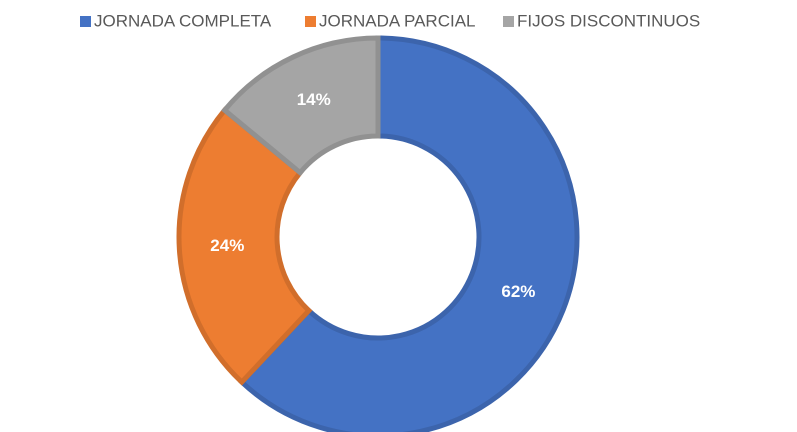 This screenshot has width=797, height=432. I want to click on data-label: 14%, so click(314, 99).